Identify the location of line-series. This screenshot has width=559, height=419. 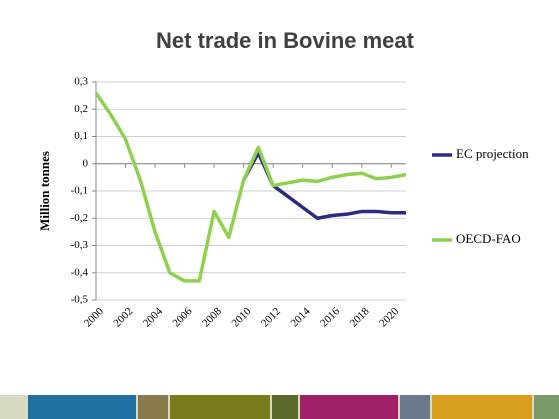
(324, 185).